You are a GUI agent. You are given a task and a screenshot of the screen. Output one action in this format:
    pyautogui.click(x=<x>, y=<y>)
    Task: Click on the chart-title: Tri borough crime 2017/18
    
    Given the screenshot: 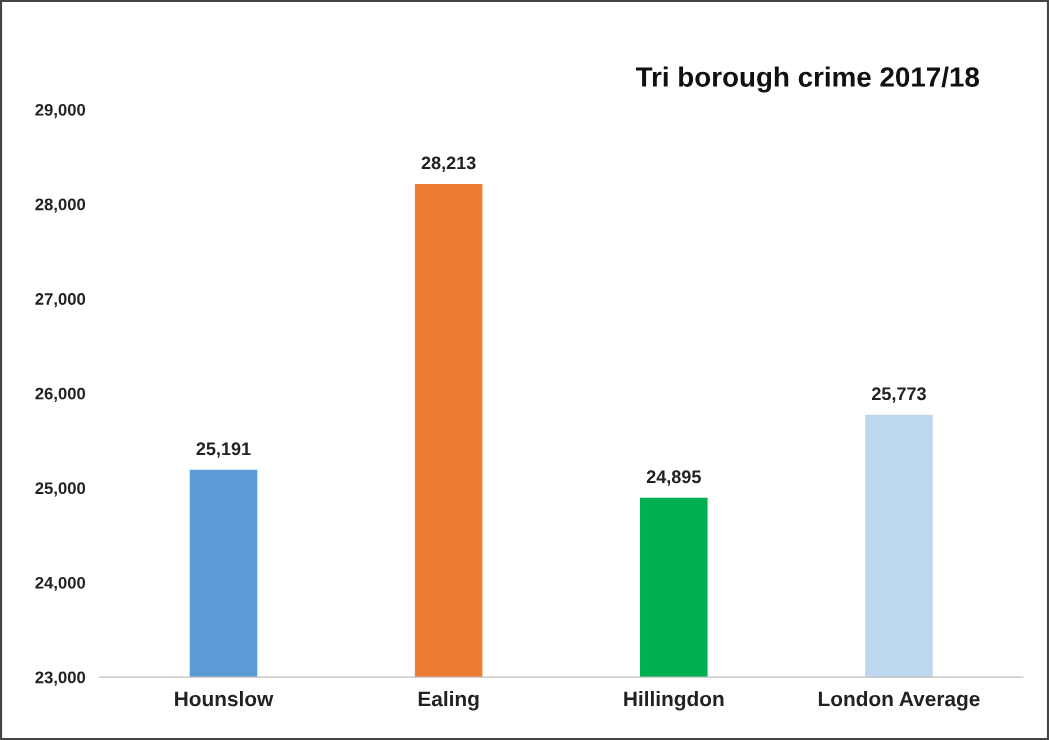 What is the action you would take?
    pyautogui.click(x=807, y=79)
    